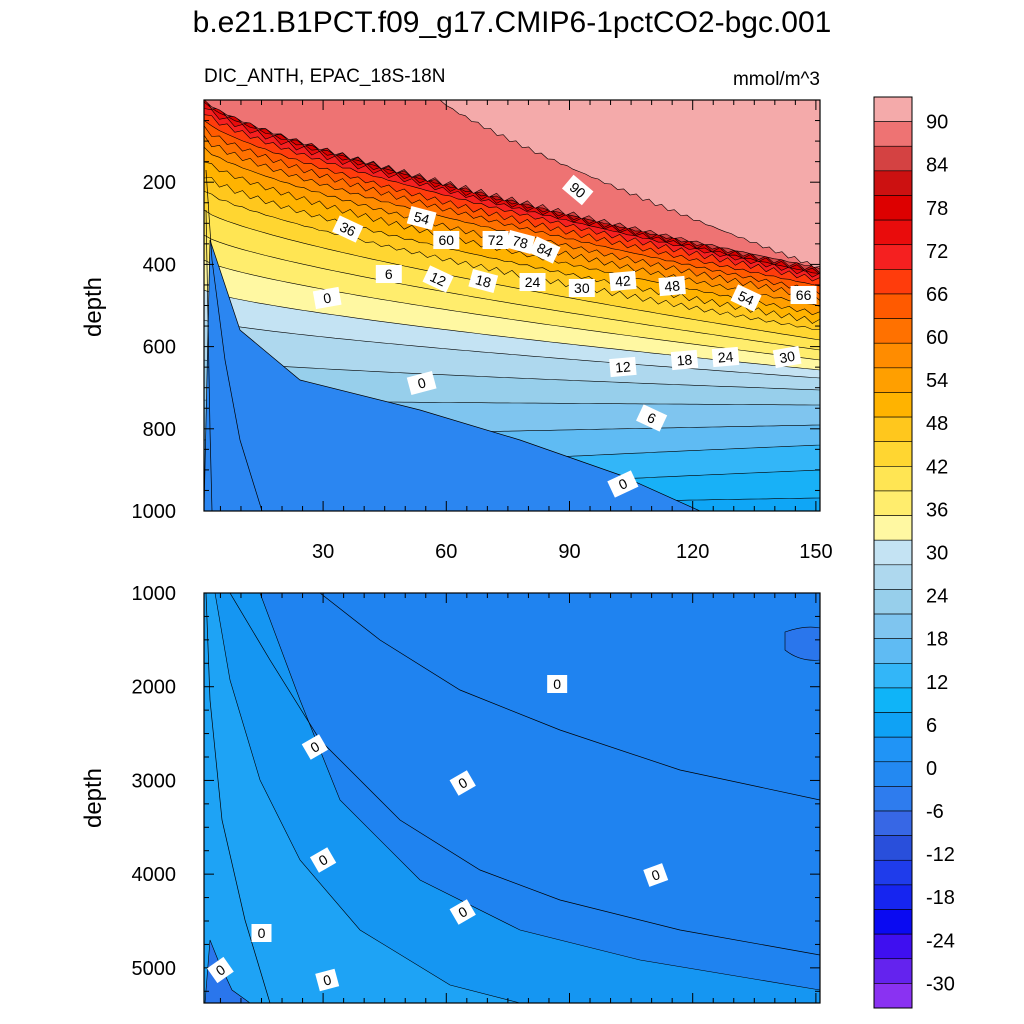 This screenshot has height=1024, width=1024. I want to click on lower-y-tick-label: 3000, so click(154, 781).